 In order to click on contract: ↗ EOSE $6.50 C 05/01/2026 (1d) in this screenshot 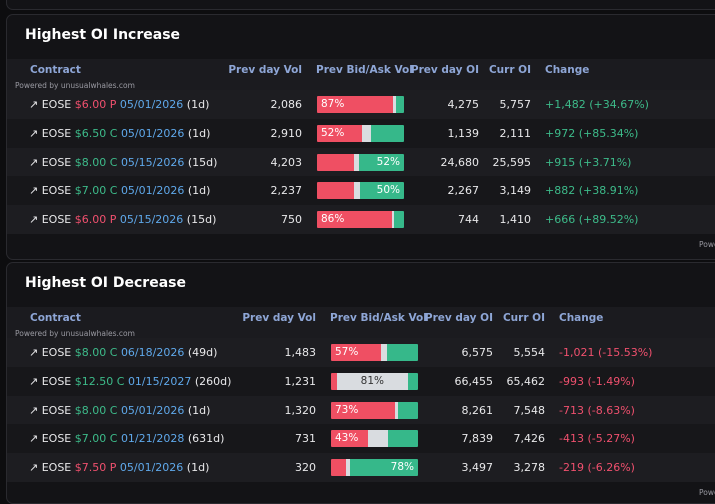, I will do `click(119, 133)`.